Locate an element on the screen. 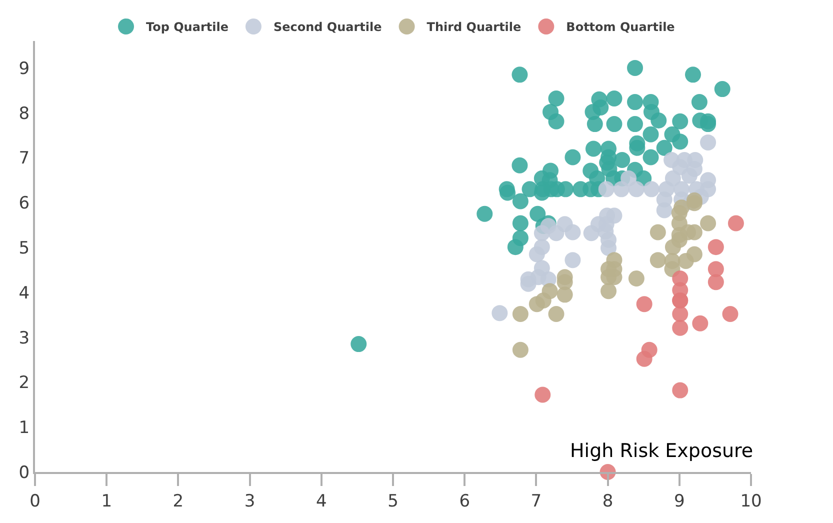 This screenshot has width=833, height=523. legend-label: Second Quartile is located at coordinates (327, 27).